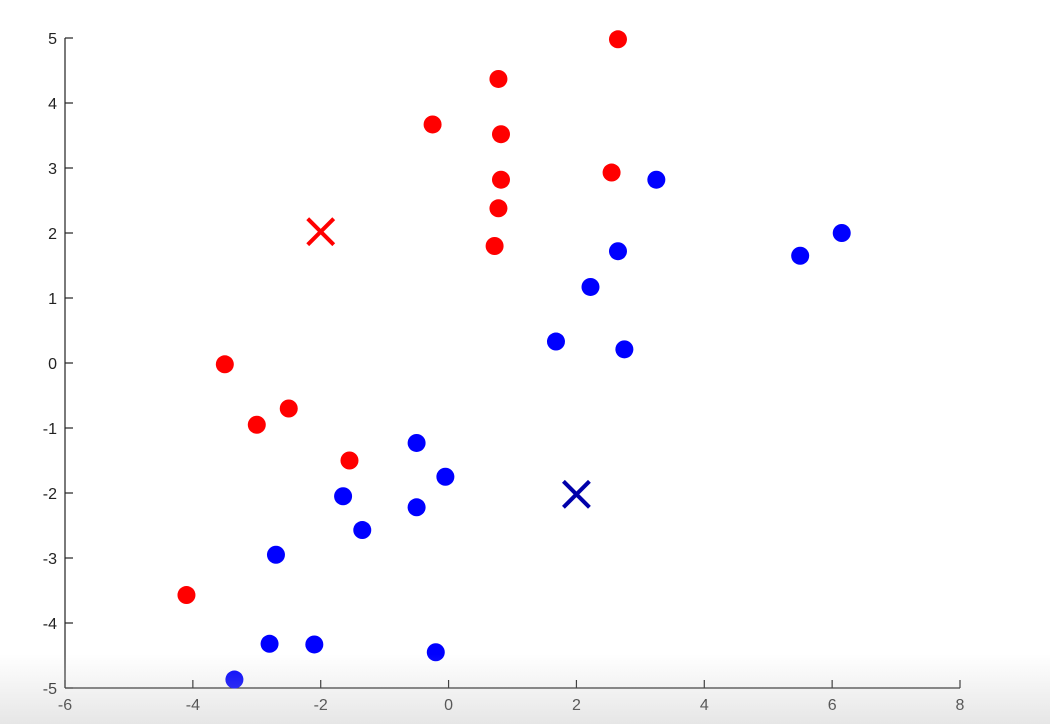 The height and width of the screenshot is (724, 1050). Describe the element at coordinates (52, 234) in the screenshot. I see `y-tick-label: 2` at that location.